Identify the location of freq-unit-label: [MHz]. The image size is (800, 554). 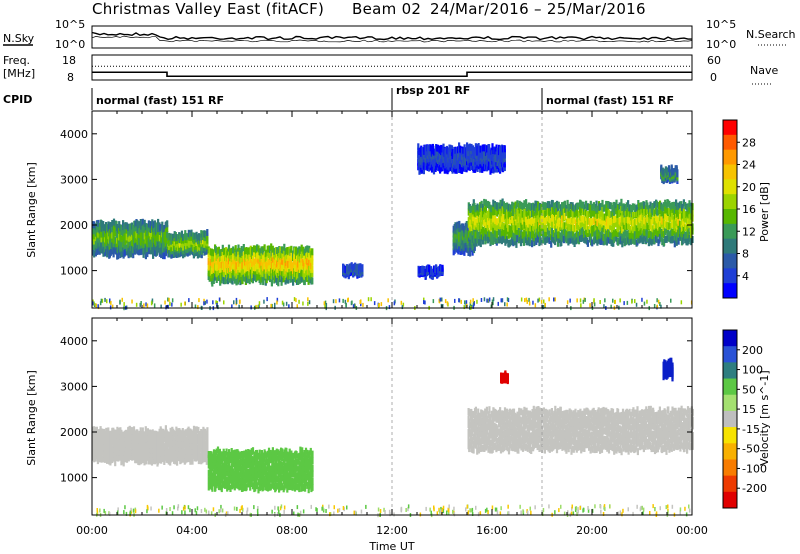
(19, 73).